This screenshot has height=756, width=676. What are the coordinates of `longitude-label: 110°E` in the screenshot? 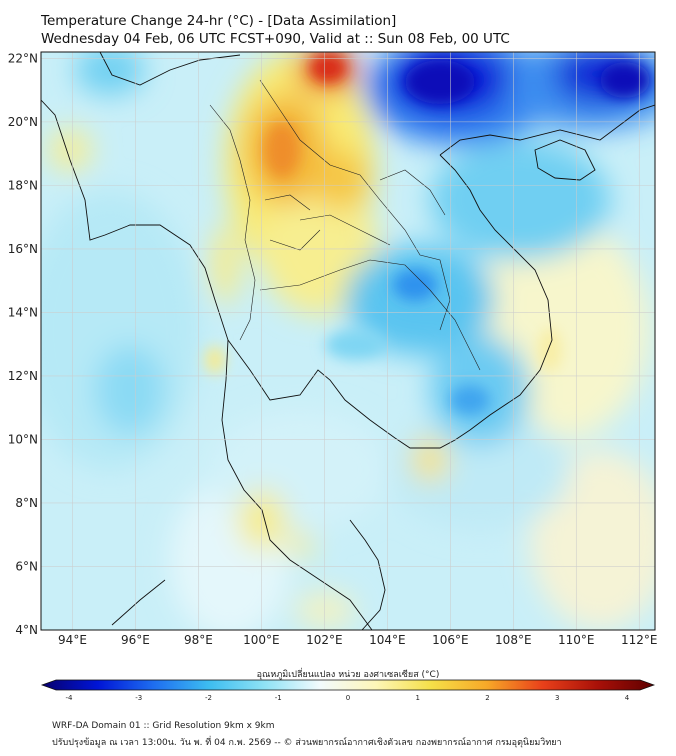 It's located at (576, 640).